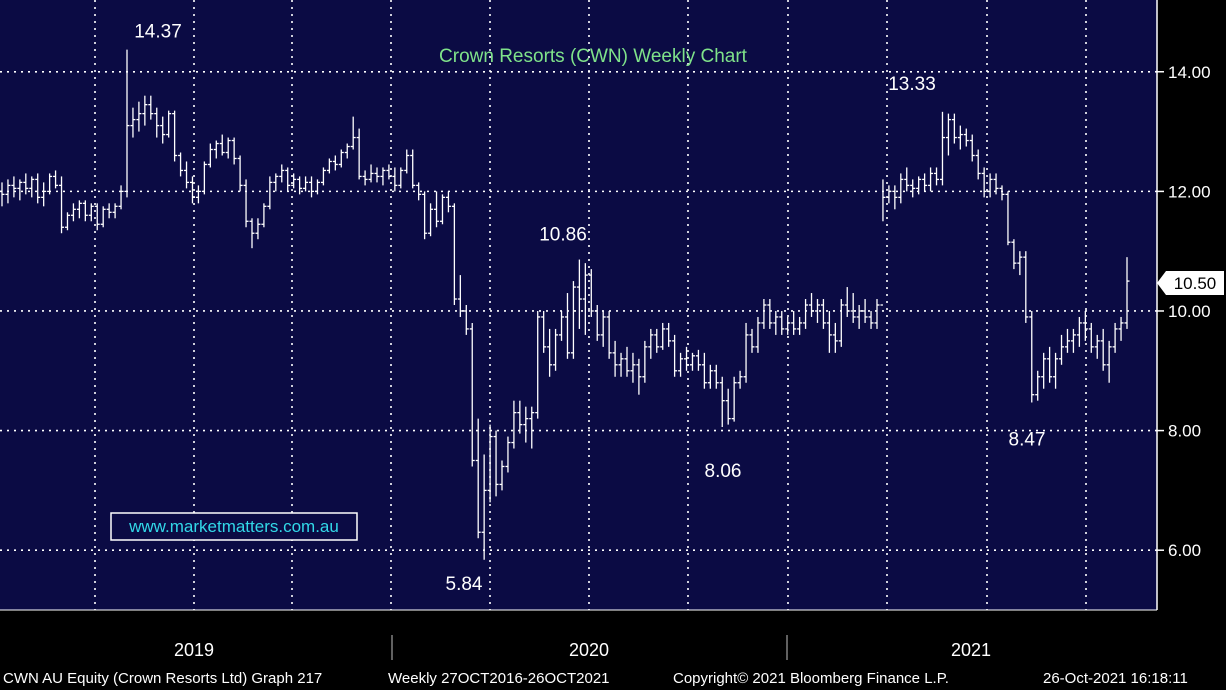 The width and height of the screenshot is (1226, 690). I want to click on chart-title: Crown Resorts (CWN) Weekly Chart, so click(593, 56).